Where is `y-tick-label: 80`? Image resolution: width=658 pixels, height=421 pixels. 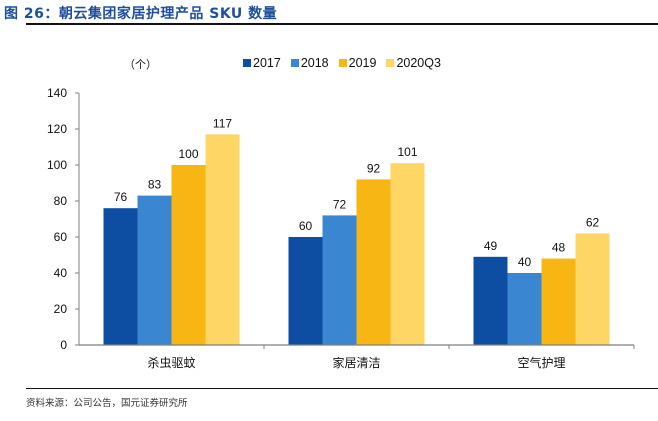 y-tick-label: 80 is located at coordinates (61, 201).